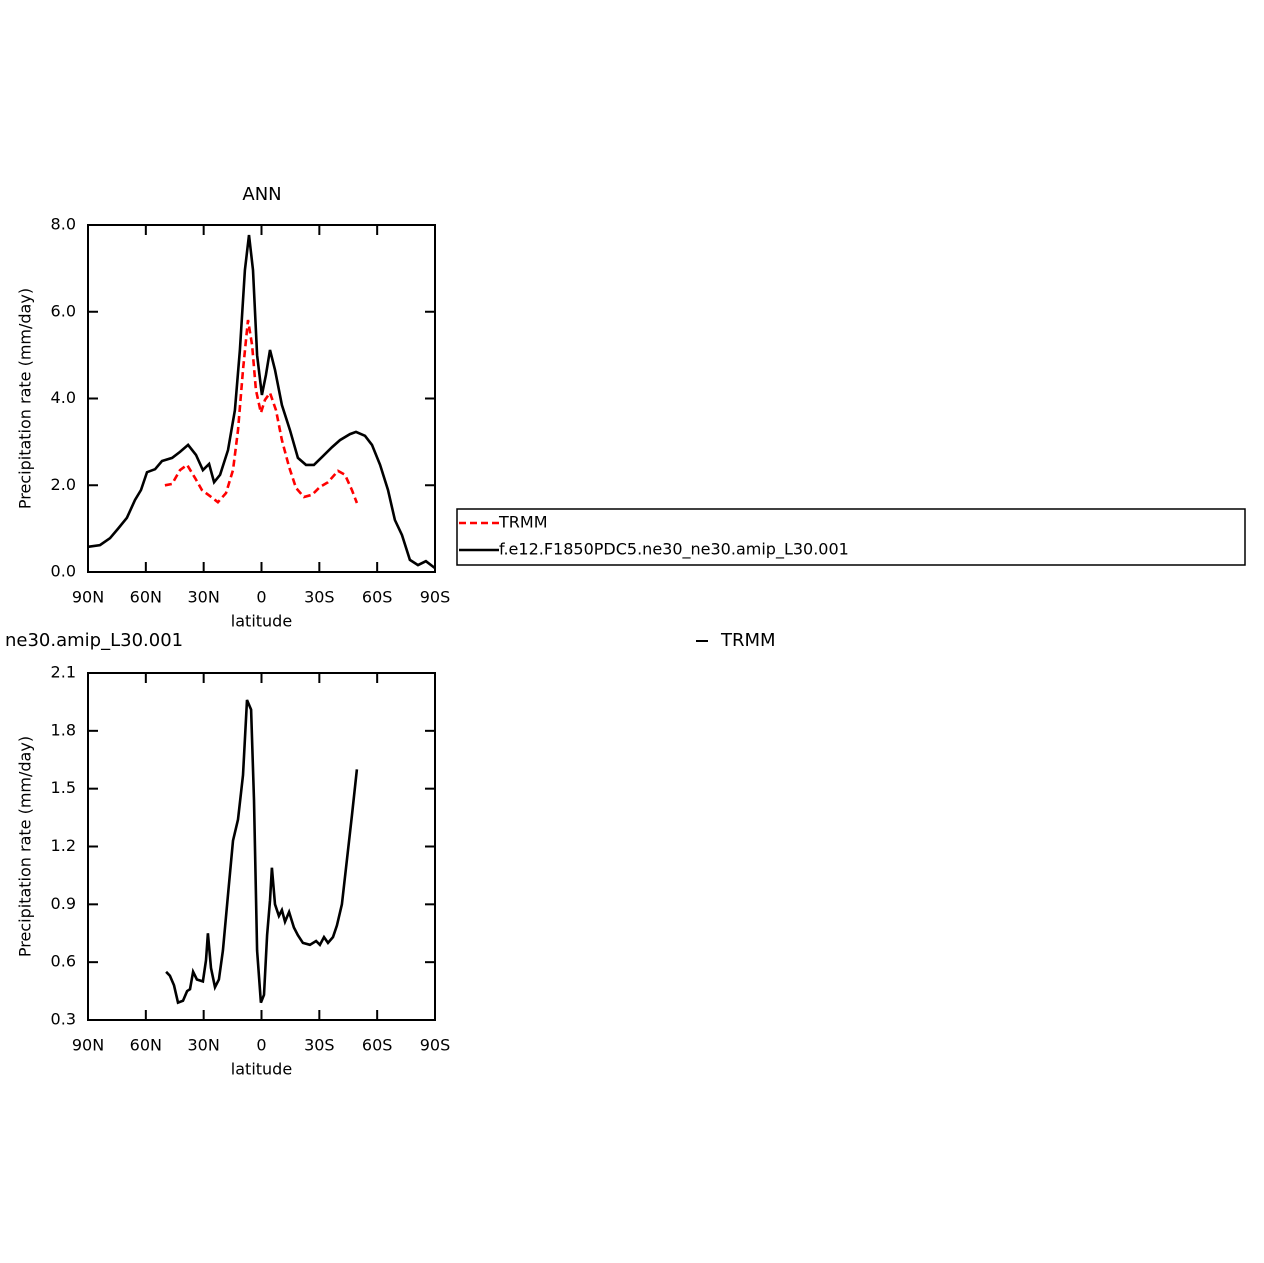 This screenshot has width=1264, height=1263. I want to click on y-tick-label: 2.0, so click(63, 484).